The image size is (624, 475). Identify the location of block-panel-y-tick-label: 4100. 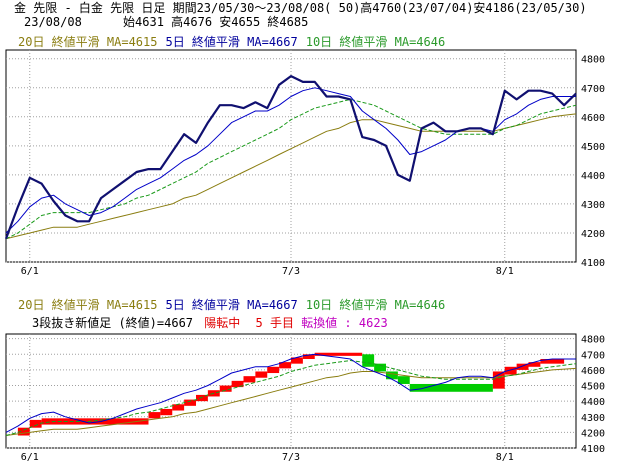
(593, 449).